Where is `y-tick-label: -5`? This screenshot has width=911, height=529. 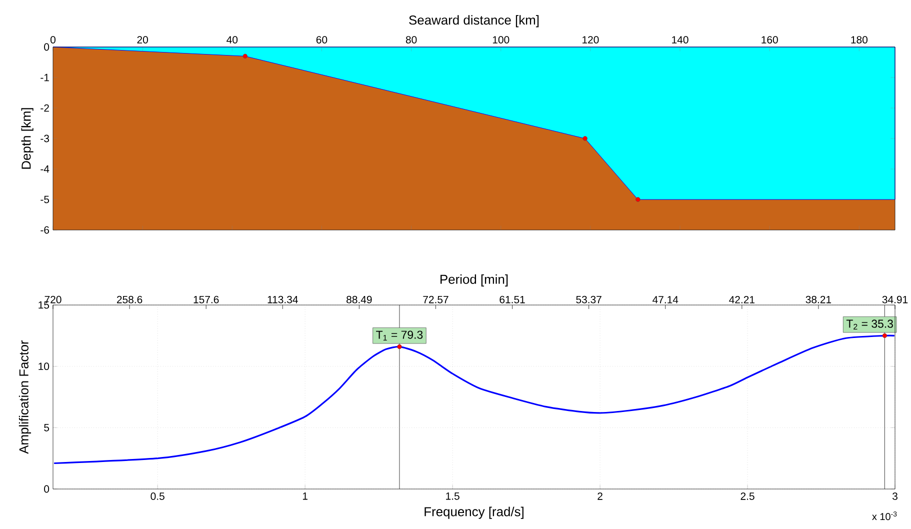 y-tick-label: -5 is located at coordinates (45, 200).